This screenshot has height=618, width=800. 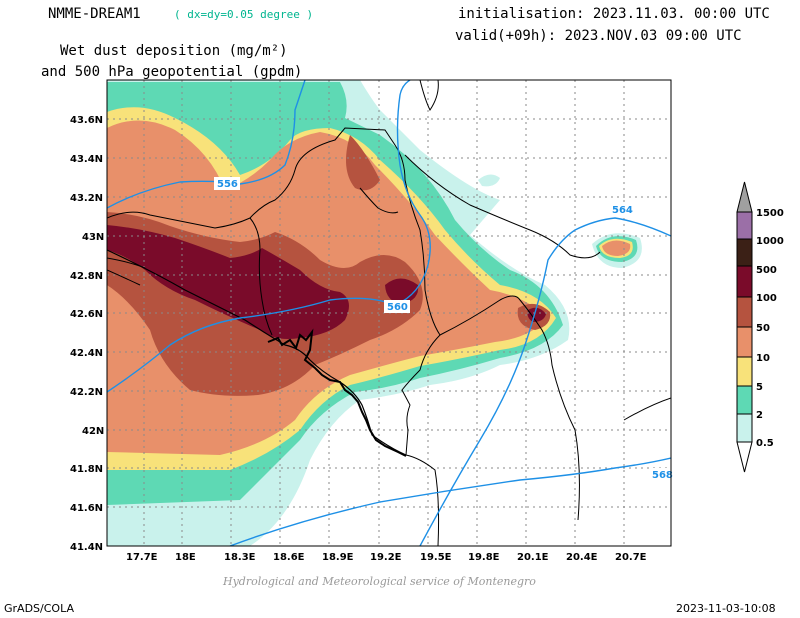 What do you see at coordinates (766, 270) in the screenshot?
I see `colorbar-label: 500` at bounding box center [766, 270].